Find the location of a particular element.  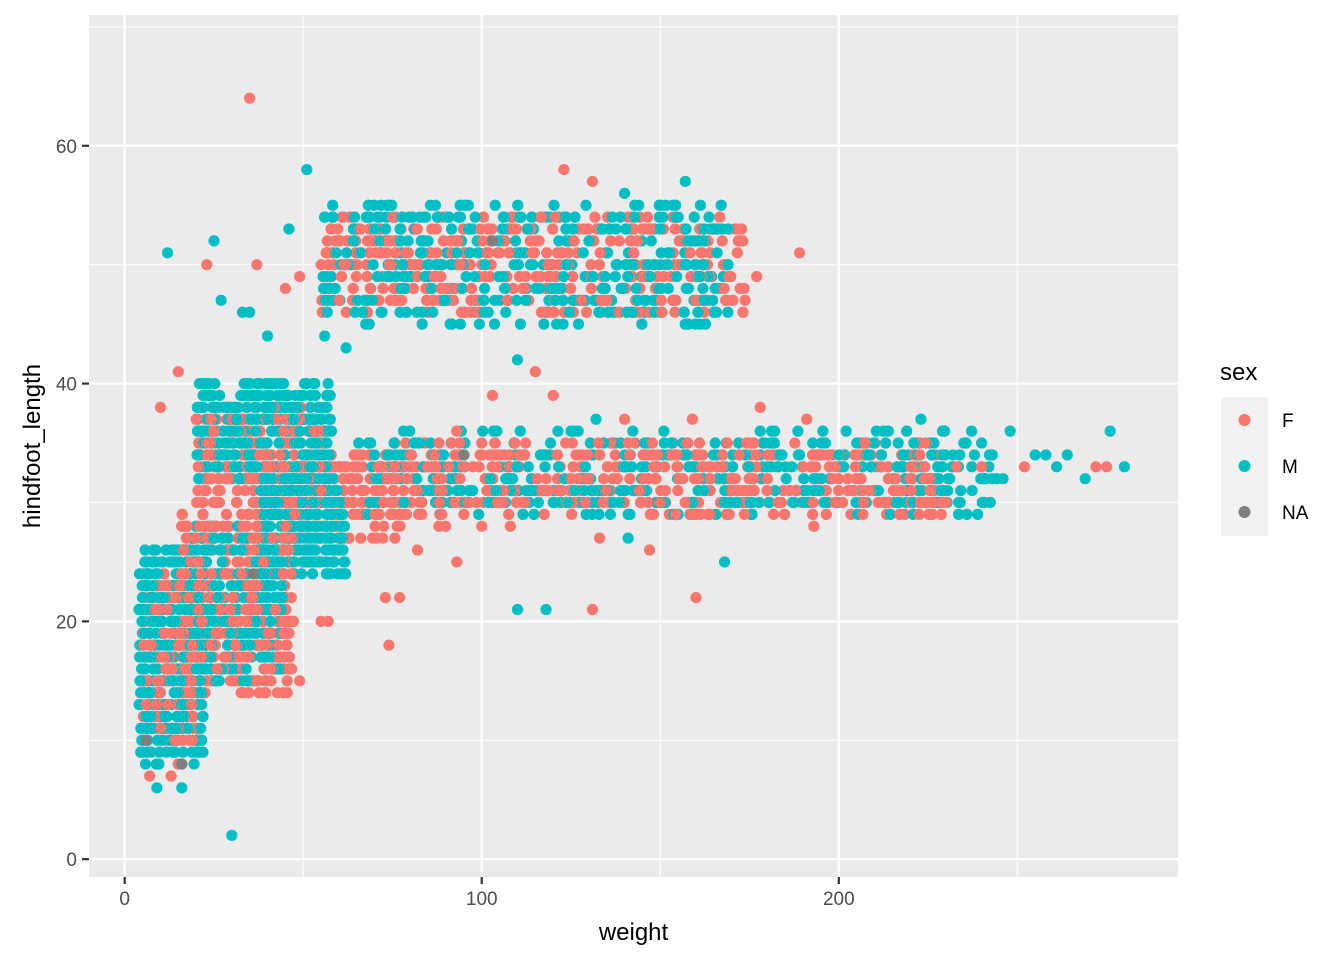

legend-label-m: M is located at coordinates (1290, 467).